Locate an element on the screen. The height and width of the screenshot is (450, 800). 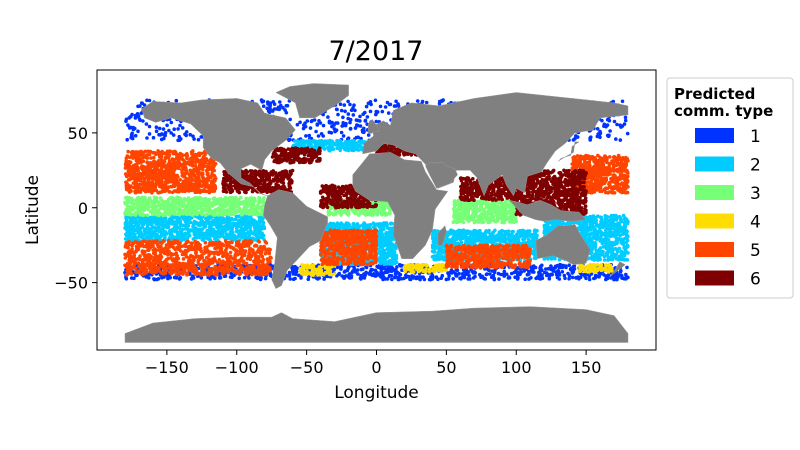
chart-title: 7/2017 is located at coordinates (376, 51).